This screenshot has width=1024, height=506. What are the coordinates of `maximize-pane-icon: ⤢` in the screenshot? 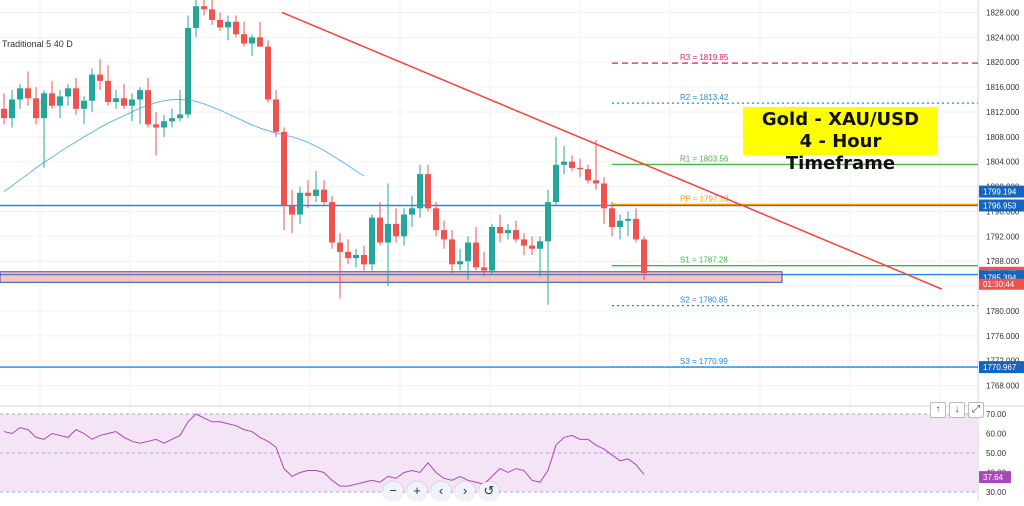 It's located at (976, 410).